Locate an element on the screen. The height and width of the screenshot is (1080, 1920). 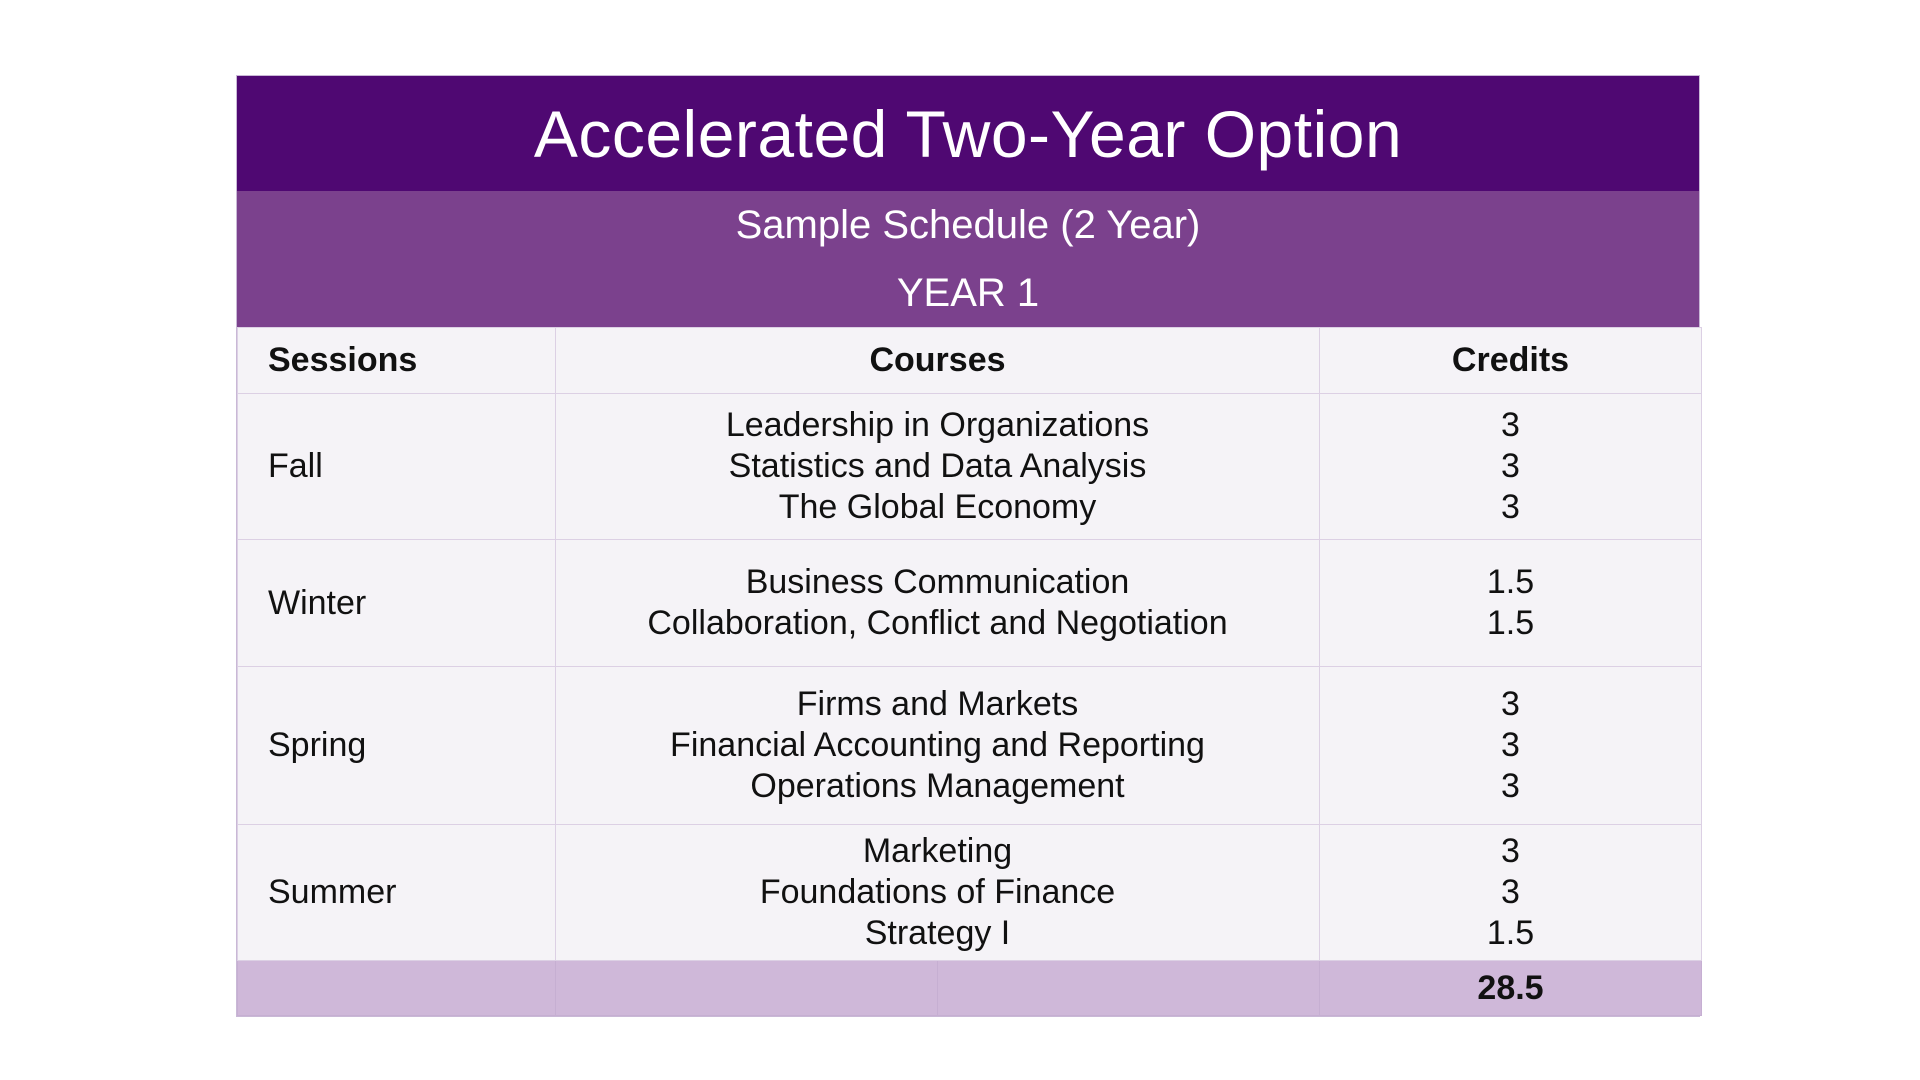
course-name: Marketing is located at coordinates (937, 851).